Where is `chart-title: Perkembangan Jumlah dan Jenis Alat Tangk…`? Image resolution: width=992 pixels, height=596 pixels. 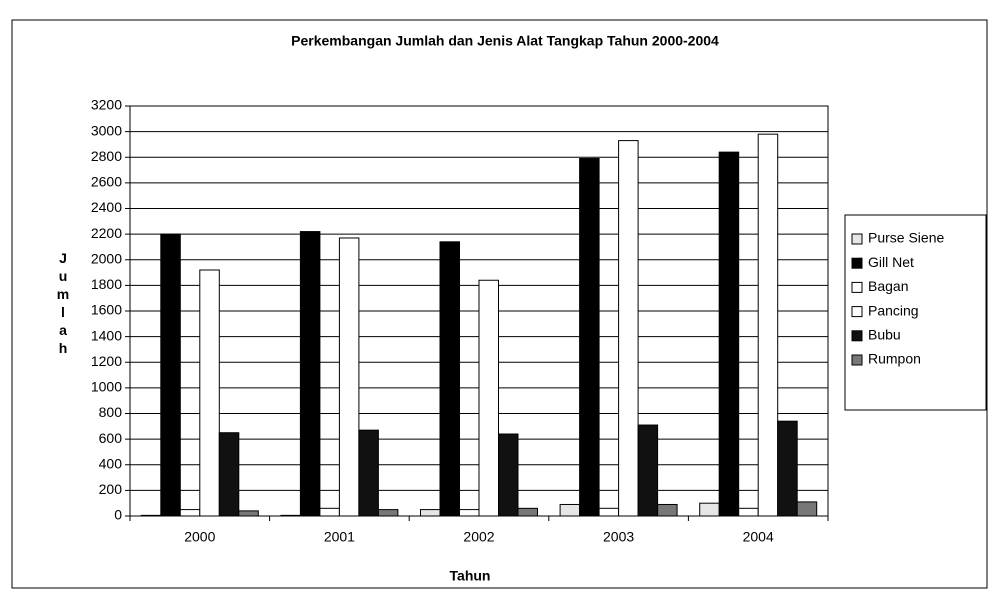
chart-title: Perkembangan Jumlah dan Jenis Alat Tangk… is located at coordinates (505, 41).